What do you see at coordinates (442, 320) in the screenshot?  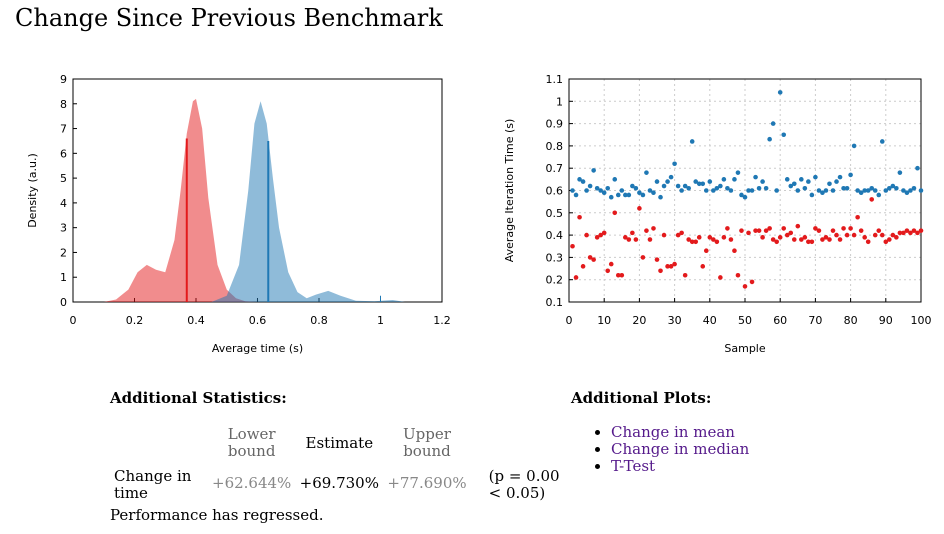 I see `x-tick-label: 1.2` at bounding box center [442, 320].